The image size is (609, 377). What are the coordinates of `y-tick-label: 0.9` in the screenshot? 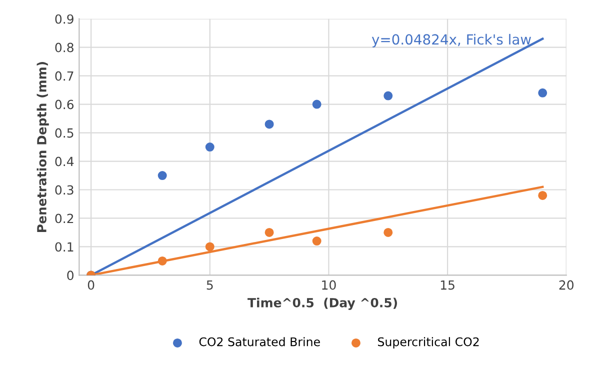 It's located at (64, 19).